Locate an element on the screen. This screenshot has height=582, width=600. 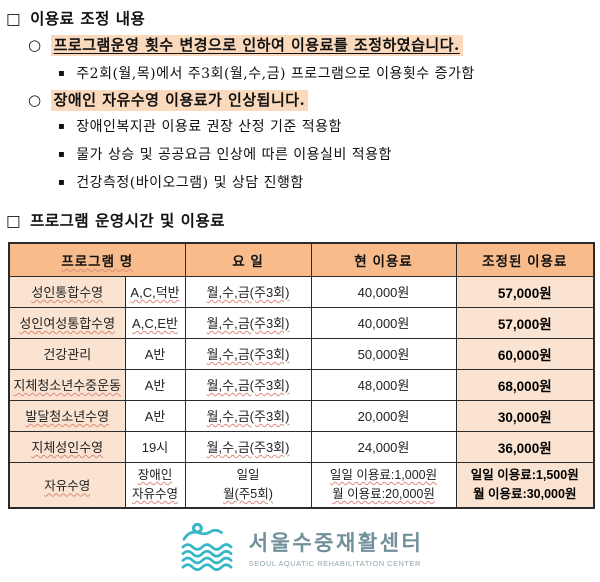
cell-days: 일일 월(주5회) is located at coordinates (248, 485).